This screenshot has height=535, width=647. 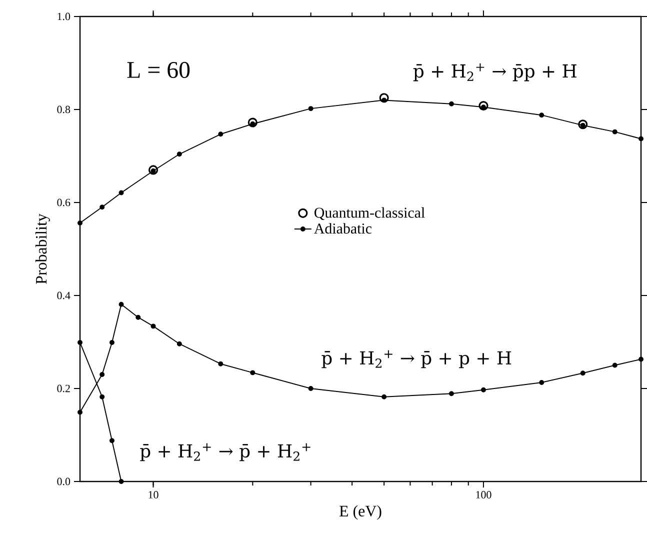 What do you see at coordinates (494, 72) in the screenshot?
I see `annotation: p̄ + H$_{2}$$^{+}$ → p̄p + H` at bounding box center [494, 72].